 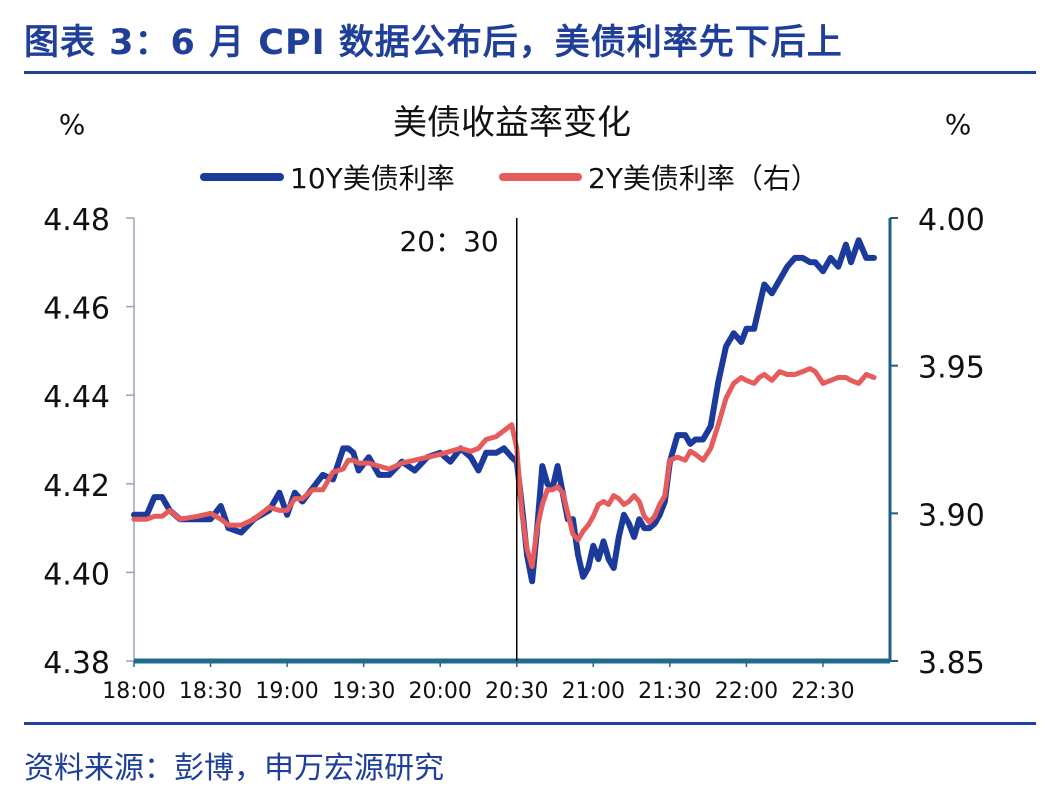 What do you see at coordinates (433, 43) in the screenshot?
I see `figure-title: 图表 3：6 月 CPI 数据公布后，美债利率先下后上` at bounding box center [433, 43].